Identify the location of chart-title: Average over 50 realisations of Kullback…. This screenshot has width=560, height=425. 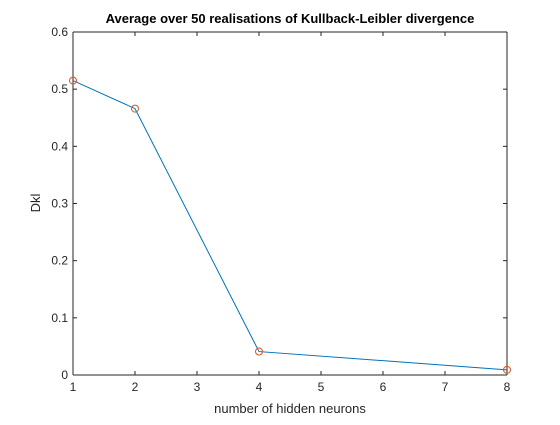
(290, 18).